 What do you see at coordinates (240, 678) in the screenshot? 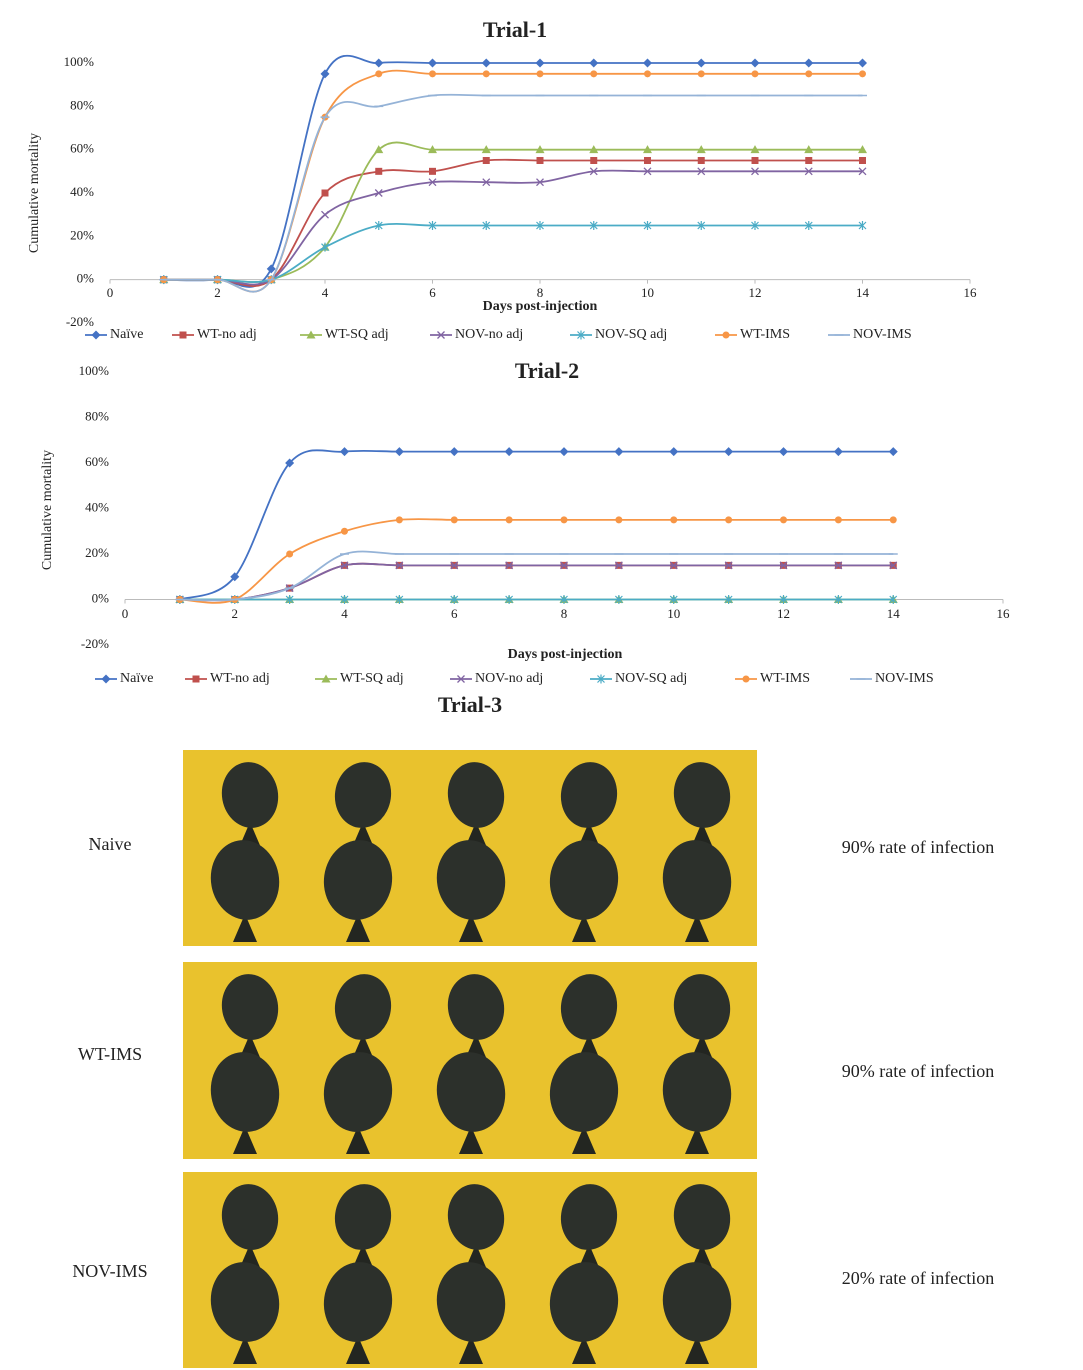
I see `legend-label: WT-no adj` at bounding box center [240, 678].